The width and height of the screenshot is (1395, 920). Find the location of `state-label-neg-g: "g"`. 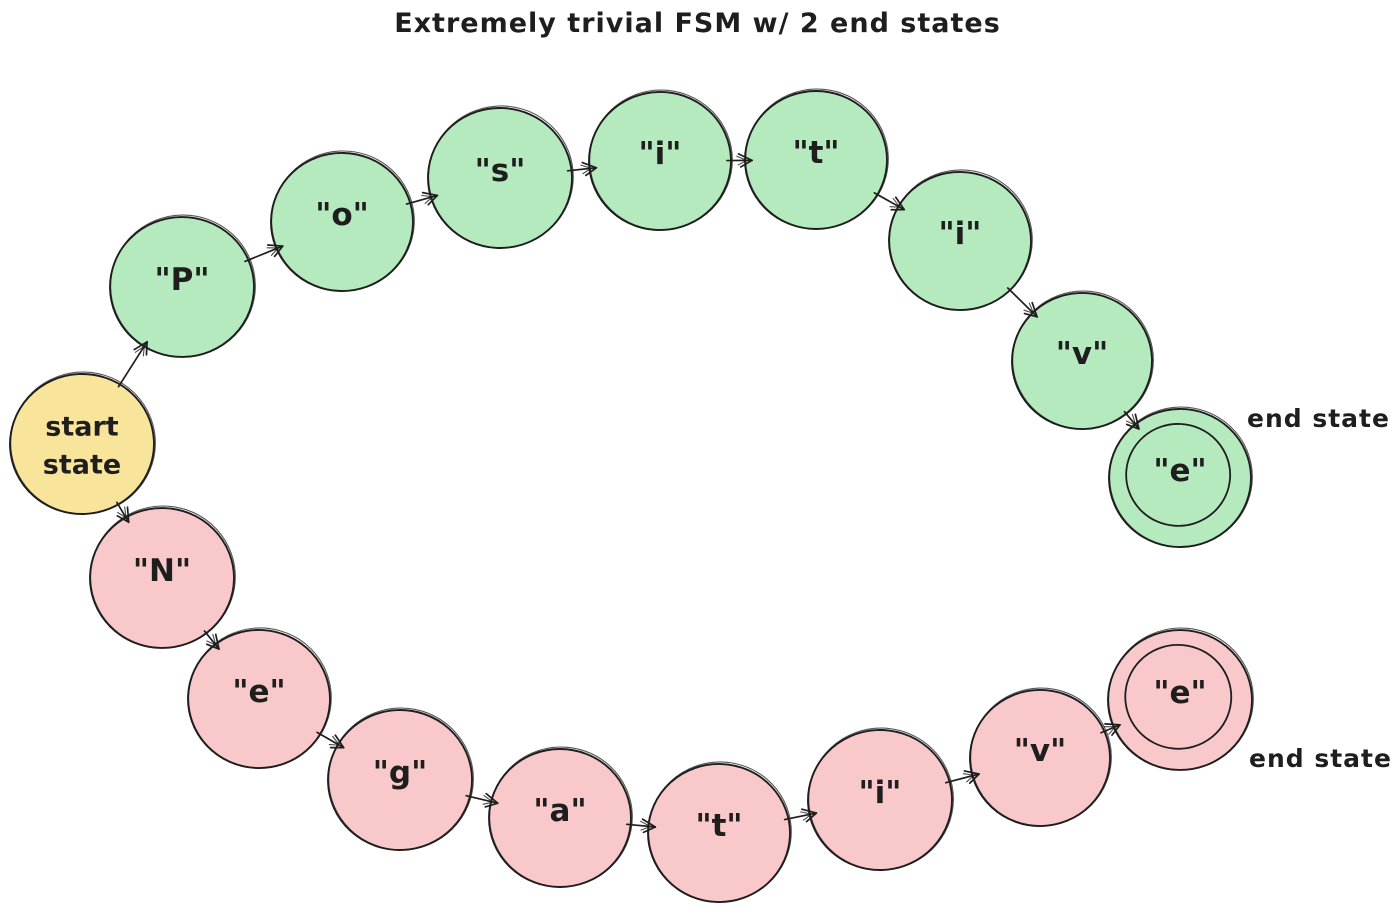

state-label-neg-g: "g" is located at coordinates (400, 773).